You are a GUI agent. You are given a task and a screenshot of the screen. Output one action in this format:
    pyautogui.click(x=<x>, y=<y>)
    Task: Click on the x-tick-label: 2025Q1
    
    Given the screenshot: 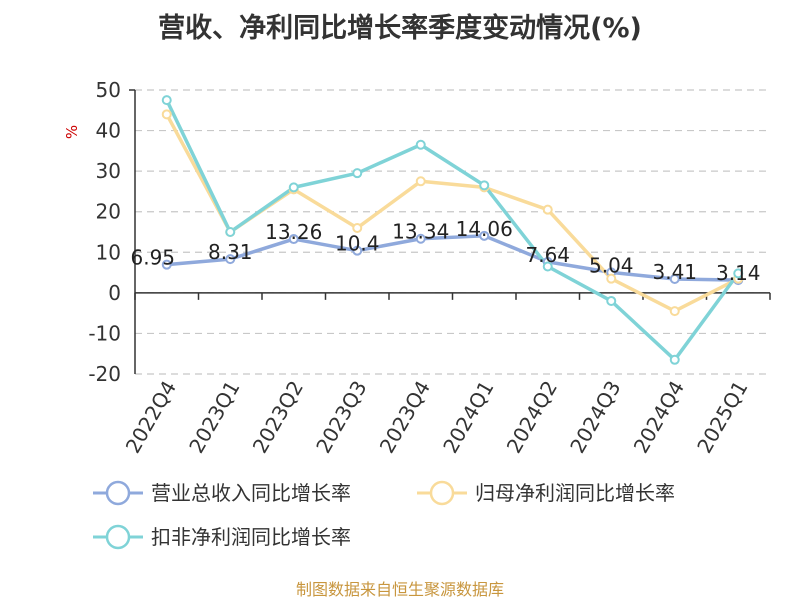 What is the action you would take?
    pyautogui.click(x=722, y=417)
    